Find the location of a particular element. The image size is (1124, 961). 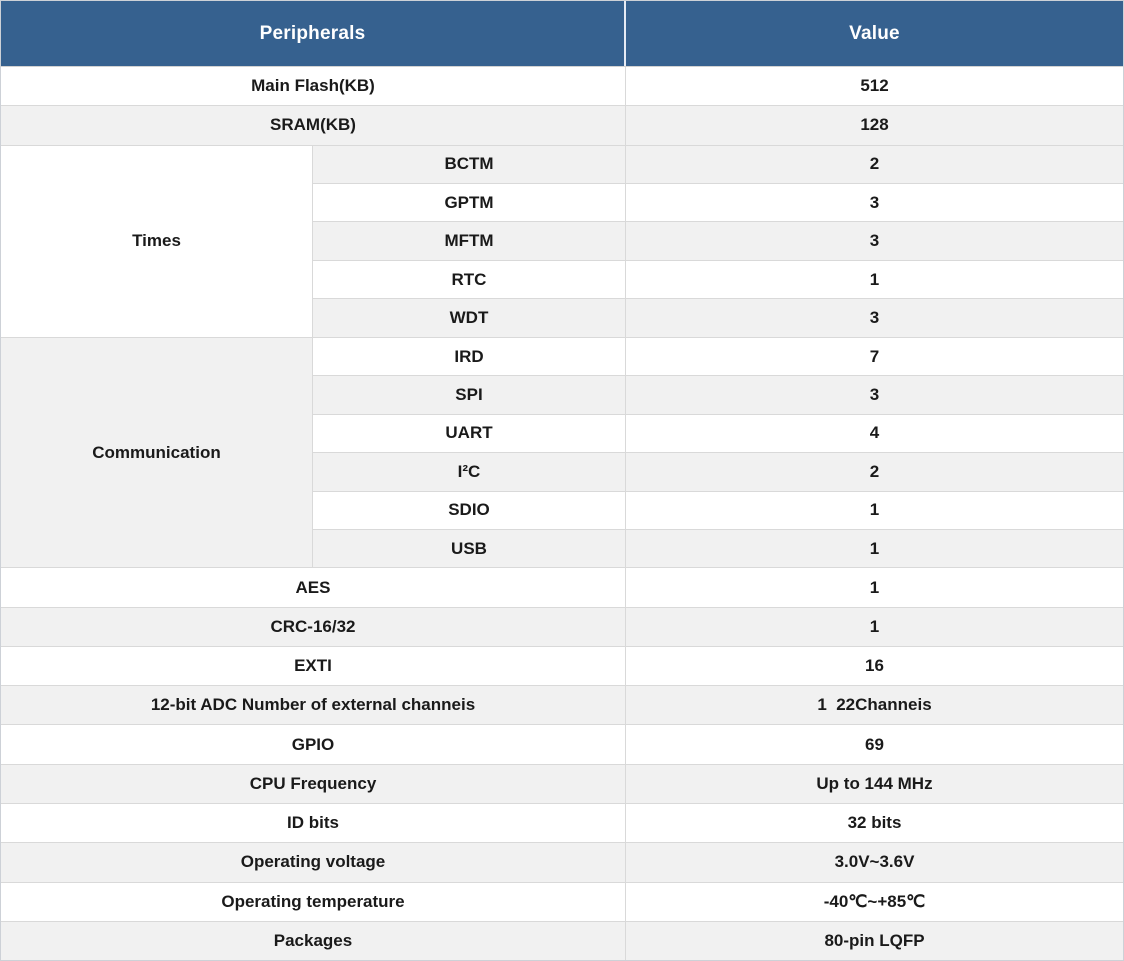

header-cell-value: Value is located at coordinates (874, 33).